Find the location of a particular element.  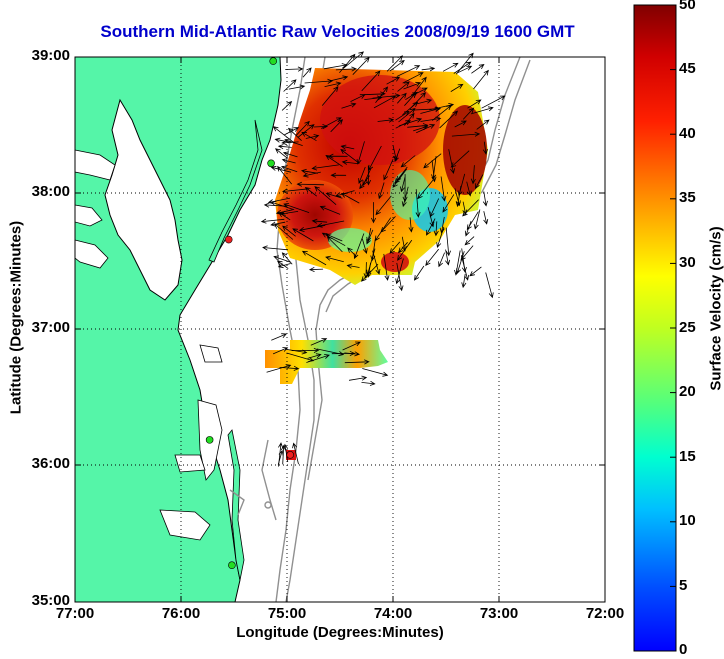

x-tick-label: 74:00 is located at coordinates (393, 613).